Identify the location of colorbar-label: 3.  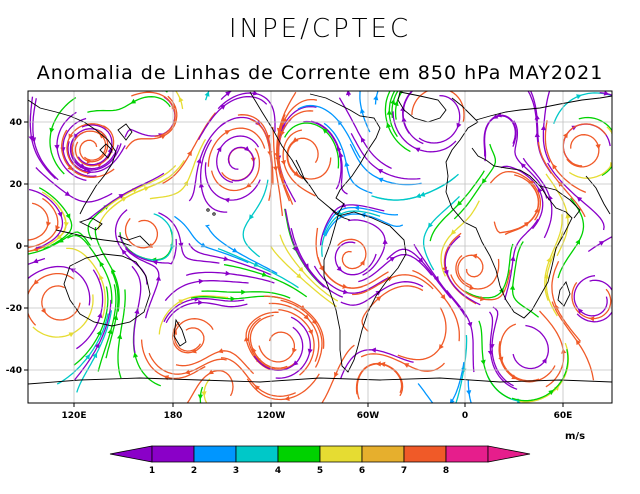
(236, 471).